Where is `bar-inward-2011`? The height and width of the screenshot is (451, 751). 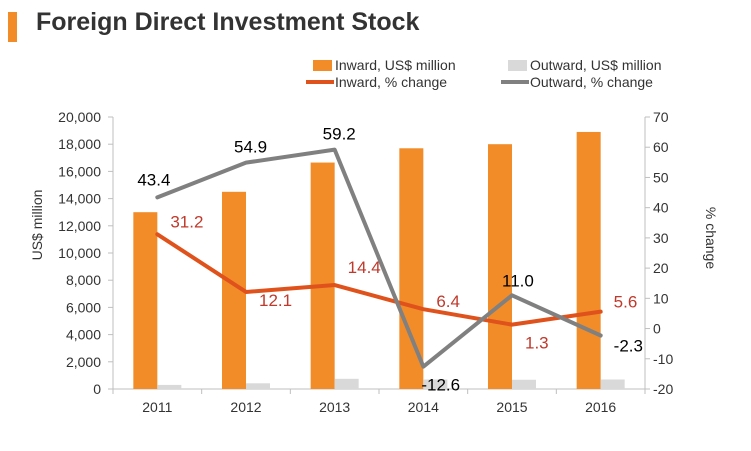 bar-inward-2011 is located at coordinates (145, 300).